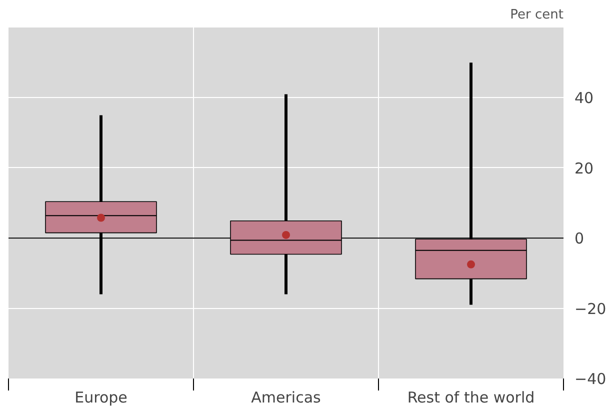 This screenshot has width=609, height=409. I want to click on x-tick-label: Rest of the world, so click(471, 397).